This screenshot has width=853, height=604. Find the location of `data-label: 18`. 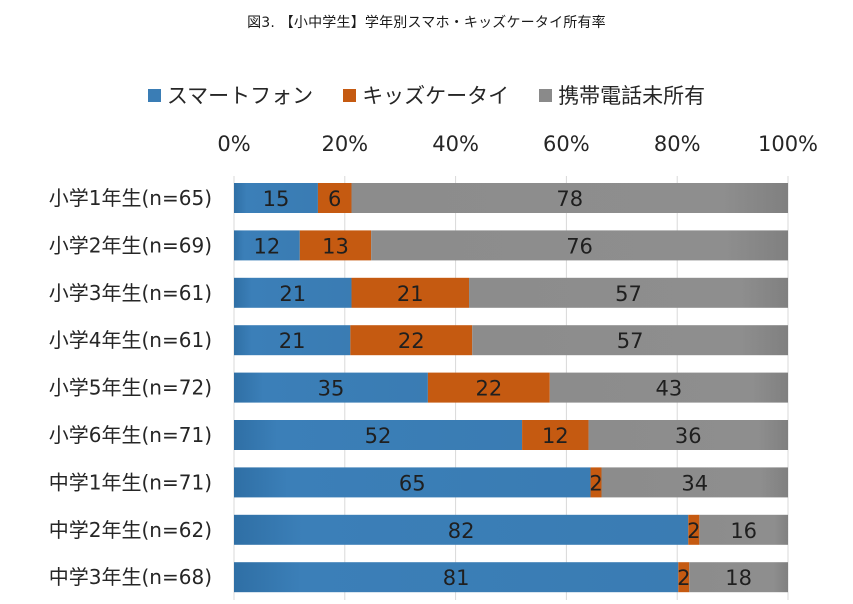

data-label: 18 is located at coordinates (738, 578).